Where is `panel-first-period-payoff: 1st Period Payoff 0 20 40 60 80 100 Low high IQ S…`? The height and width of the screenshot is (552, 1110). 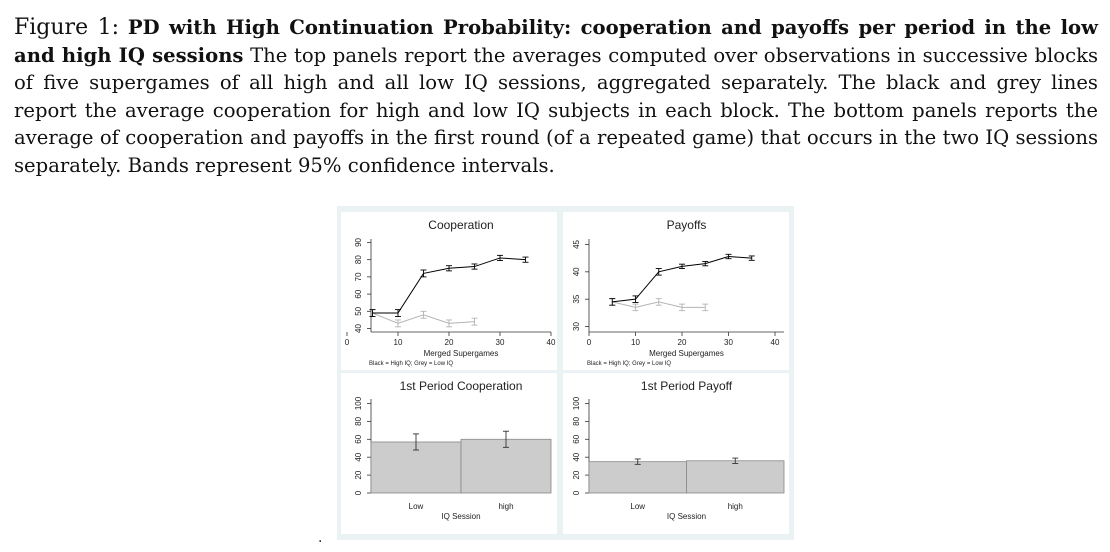
panel-first-period-payoff: 1st Period Payoff 0 20 40 60 80 100 Low high IQ S… is located at coordinates (676, 453).